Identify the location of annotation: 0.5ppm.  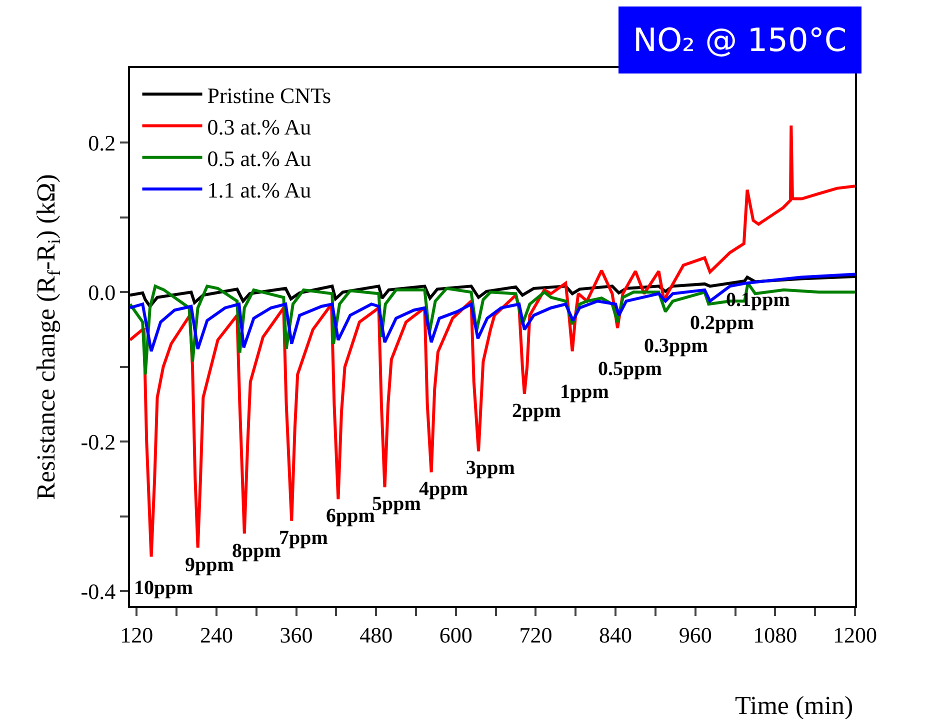
(630, 369).